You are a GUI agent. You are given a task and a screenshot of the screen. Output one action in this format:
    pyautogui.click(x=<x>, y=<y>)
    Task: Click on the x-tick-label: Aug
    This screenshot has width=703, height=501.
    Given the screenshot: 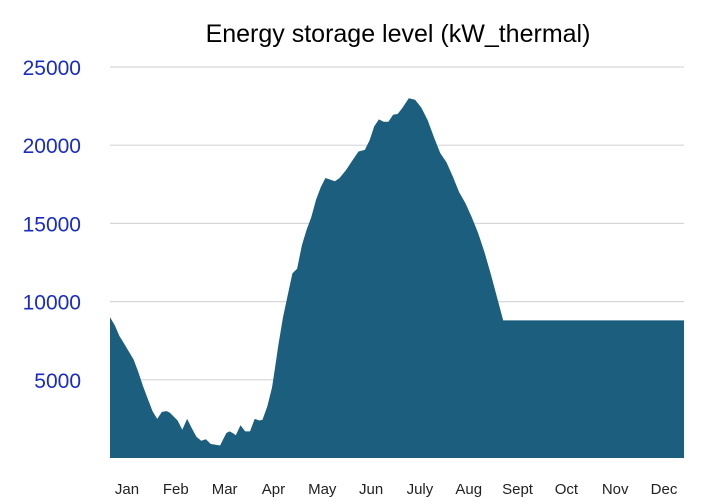 What is the action you would take?
    pyautogui.click(x=468, y=489)
    